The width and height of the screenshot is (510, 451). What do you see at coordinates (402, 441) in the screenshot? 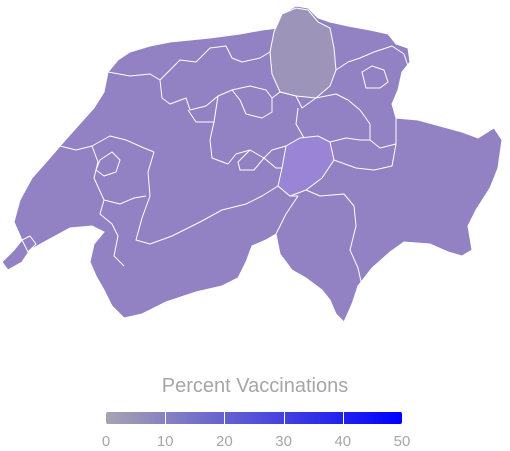
I see `legend-tick-label: 50` at bounding box center [402, 441].